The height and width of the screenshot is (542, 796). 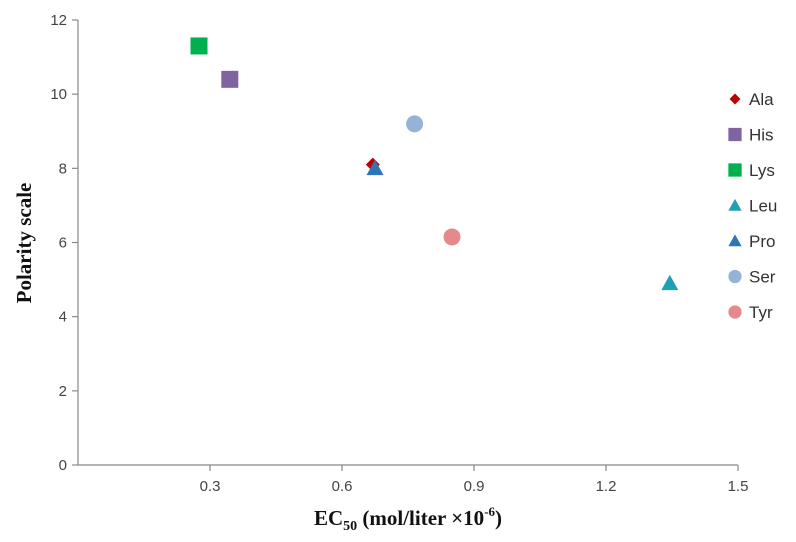 What do you see at coordinates (735, 240) in the screenshot?
I see `legend-marker-pro` at bounding box center [735, 240].